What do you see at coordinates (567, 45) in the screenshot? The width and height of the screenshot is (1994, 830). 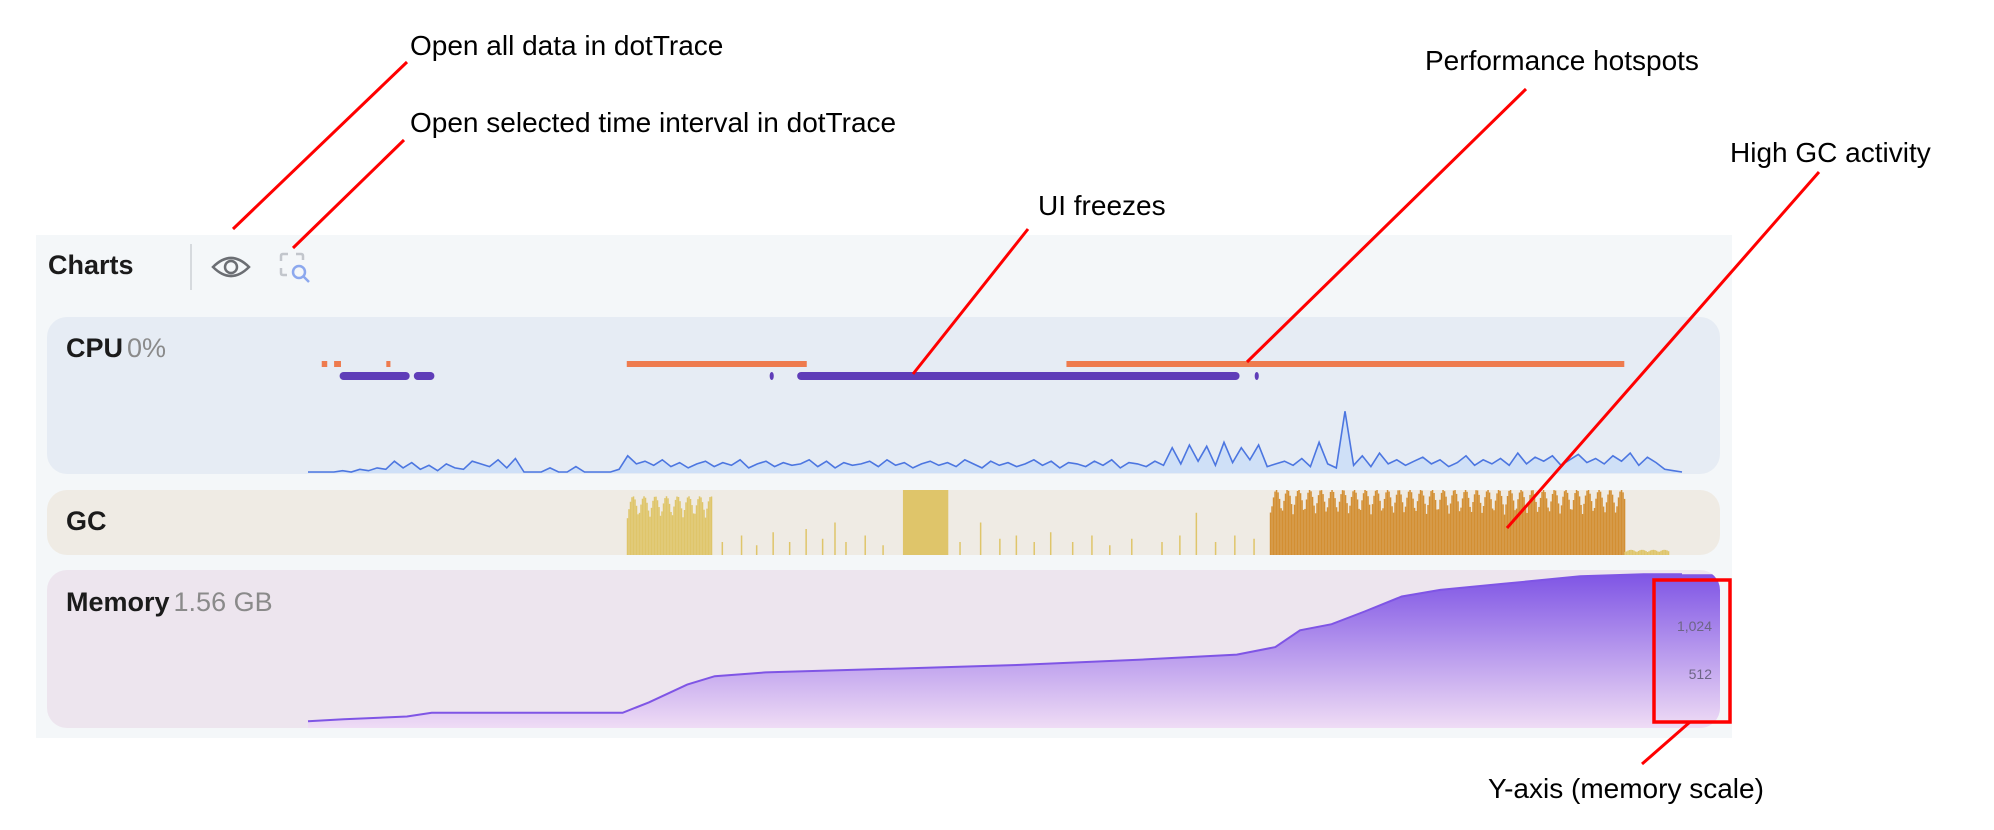 I see `annotation-open-all: Open all data in dotTrace` at bounding box center [567, 45].